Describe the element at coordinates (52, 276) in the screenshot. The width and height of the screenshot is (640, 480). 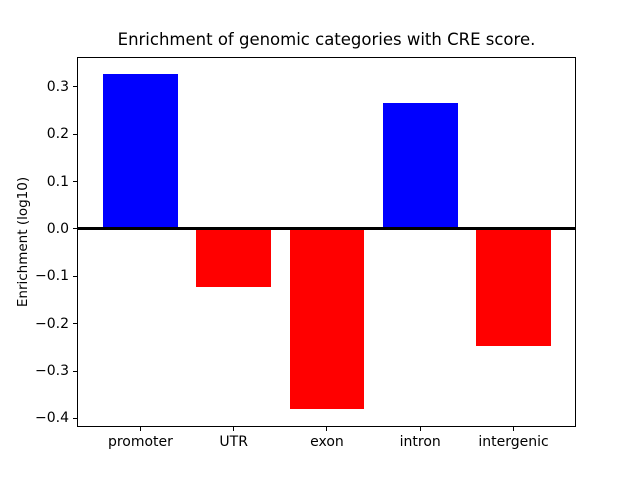
I see `y-tick-label: −0.1` at that location.